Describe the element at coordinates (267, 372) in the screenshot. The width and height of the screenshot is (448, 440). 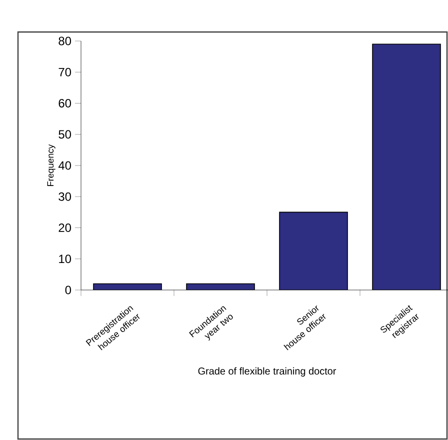
I see `x-axis-title: Grade of flexible training doctor` at that location.